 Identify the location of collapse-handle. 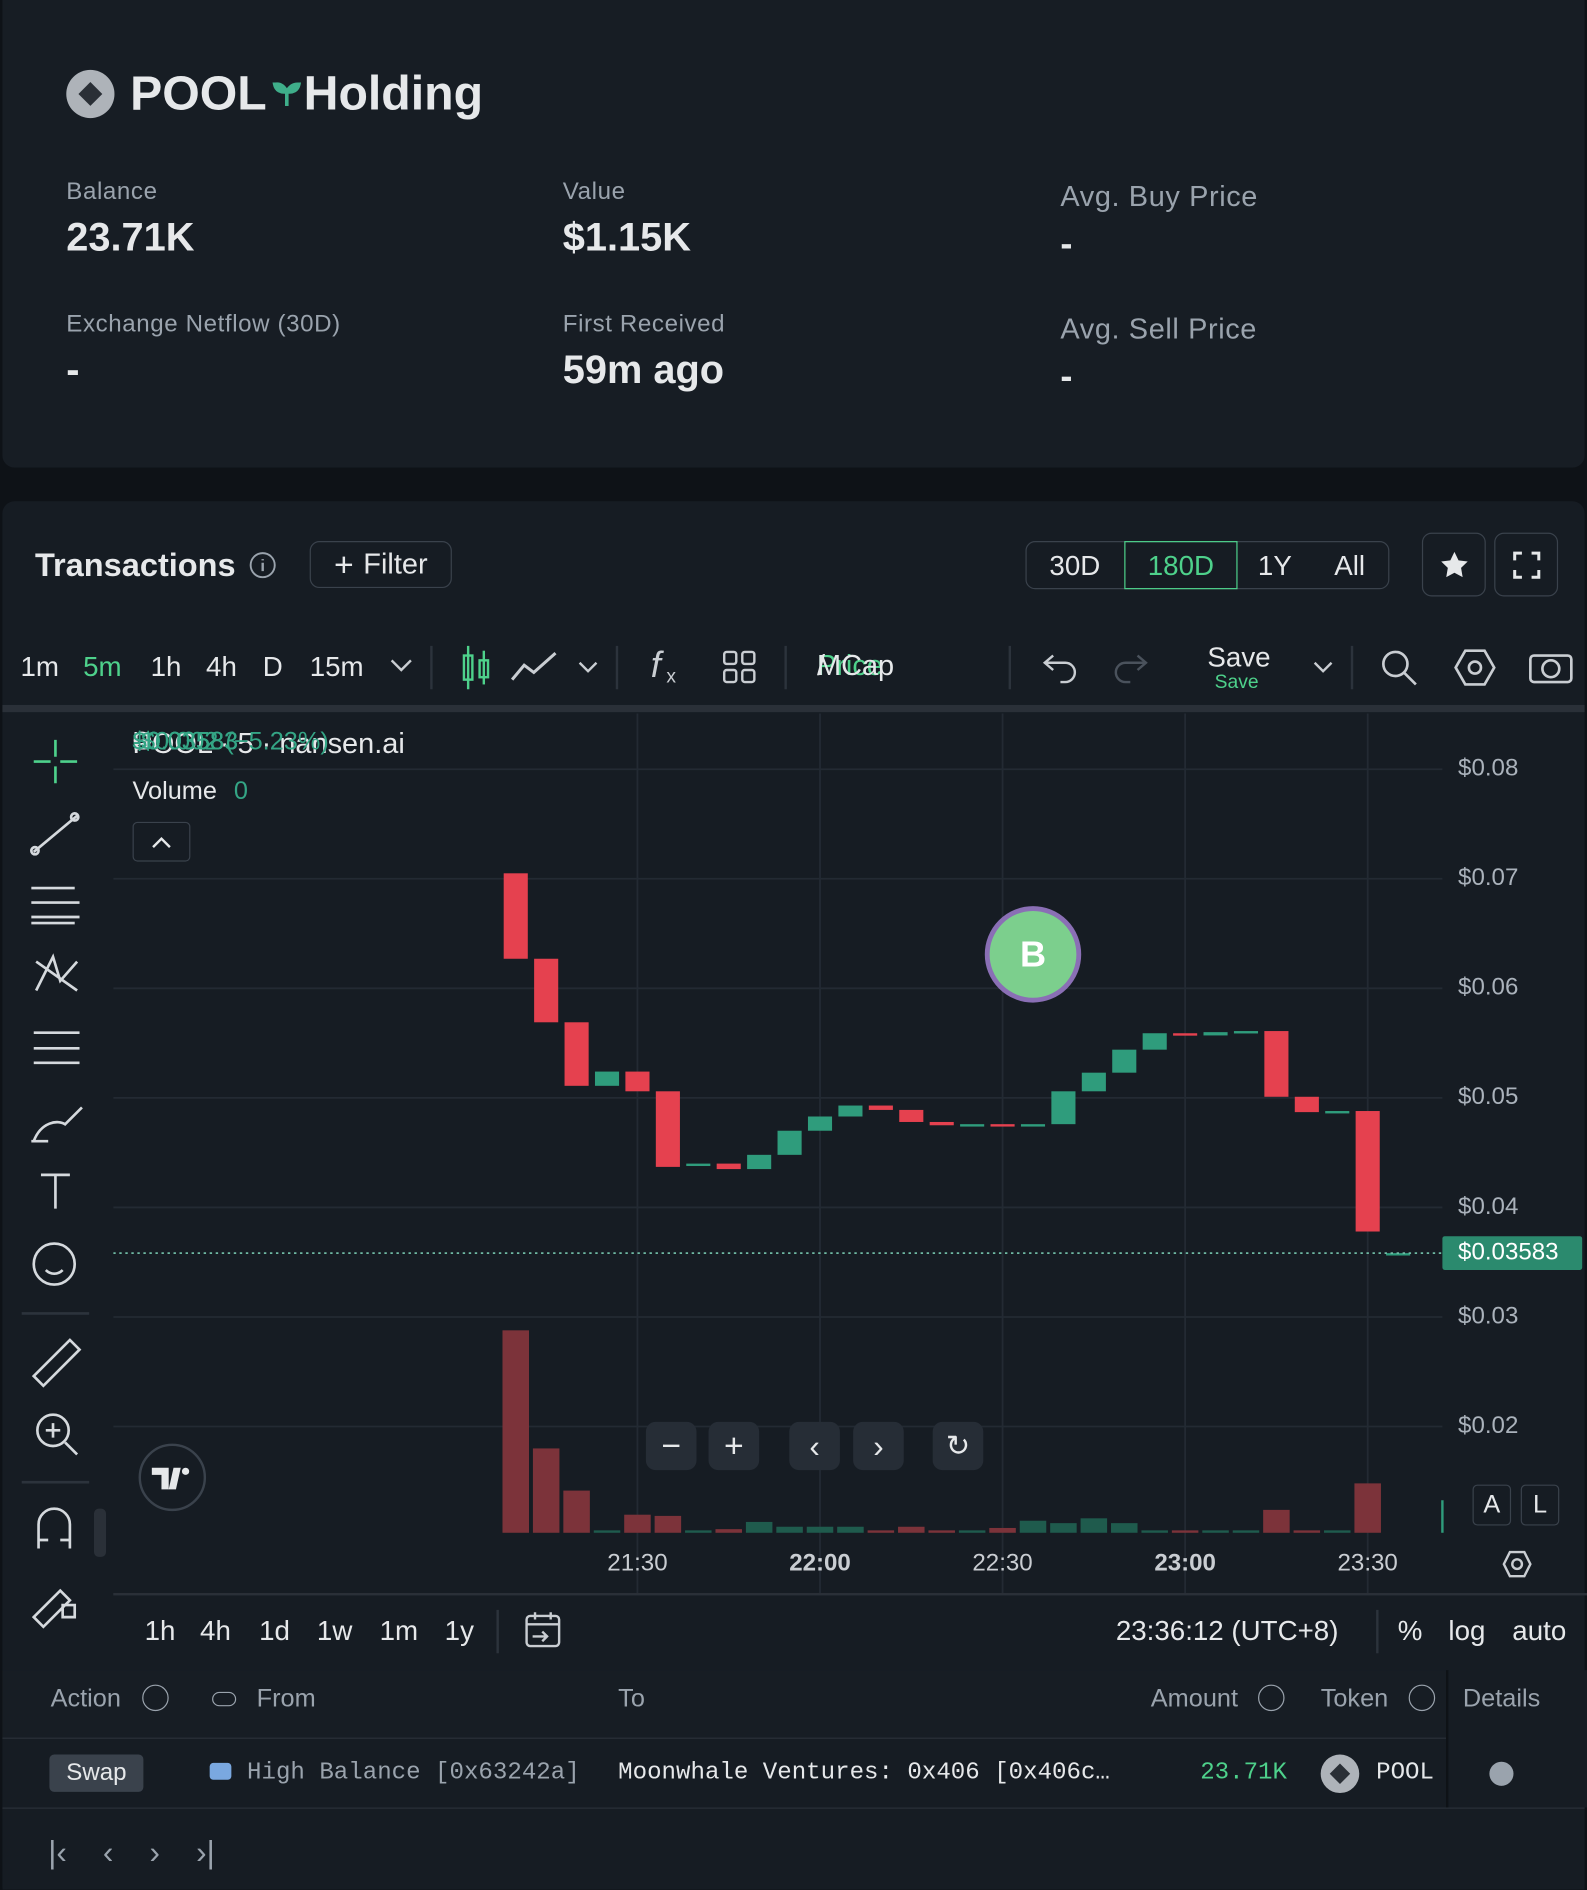
(100, 1532).